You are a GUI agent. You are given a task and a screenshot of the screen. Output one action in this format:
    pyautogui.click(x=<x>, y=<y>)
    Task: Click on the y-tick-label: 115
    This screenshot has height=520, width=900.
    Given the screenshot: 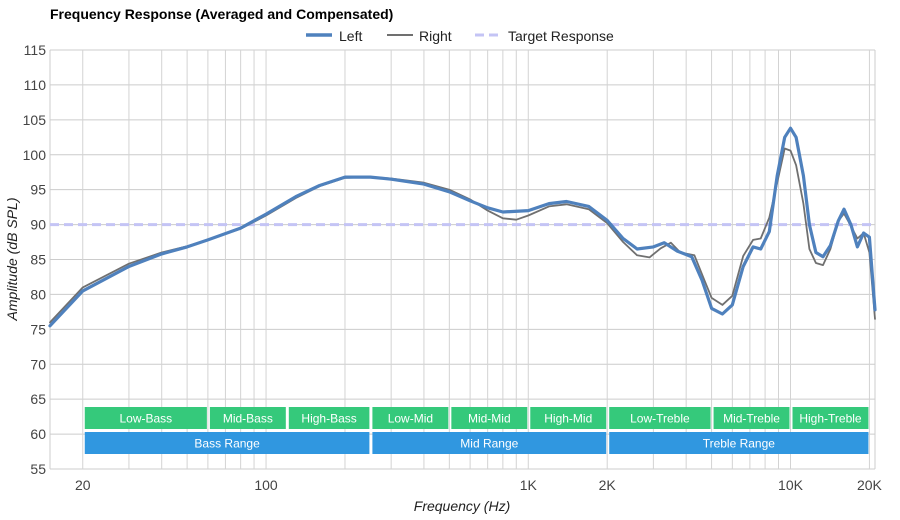 What is the action you would take?
    pyautogui.click(x=35, y=50)
    